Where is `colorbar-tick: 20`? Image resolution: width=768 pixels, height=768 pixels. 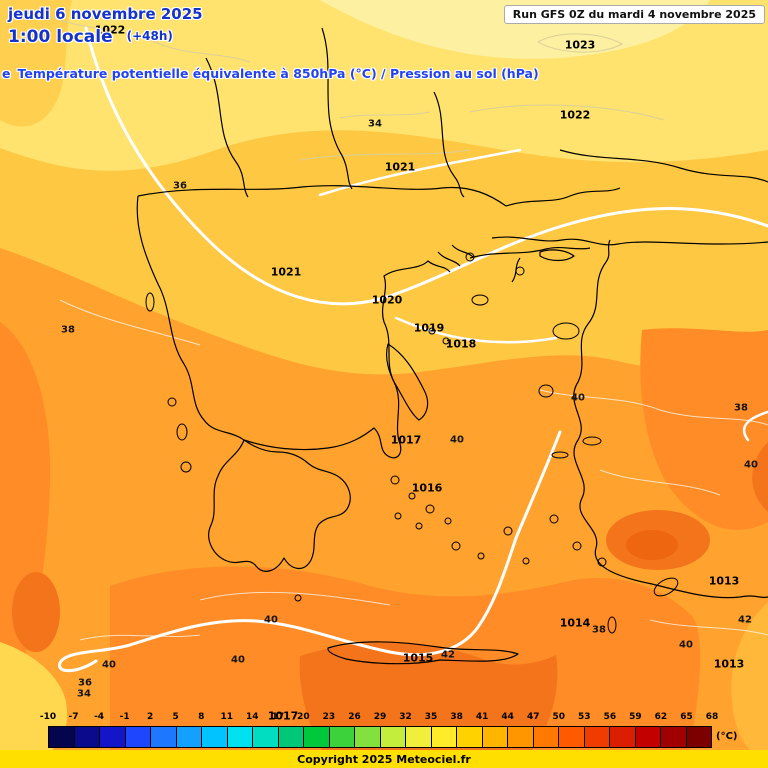 colorbar-tick: 20 is located at coordinates (303, 717).